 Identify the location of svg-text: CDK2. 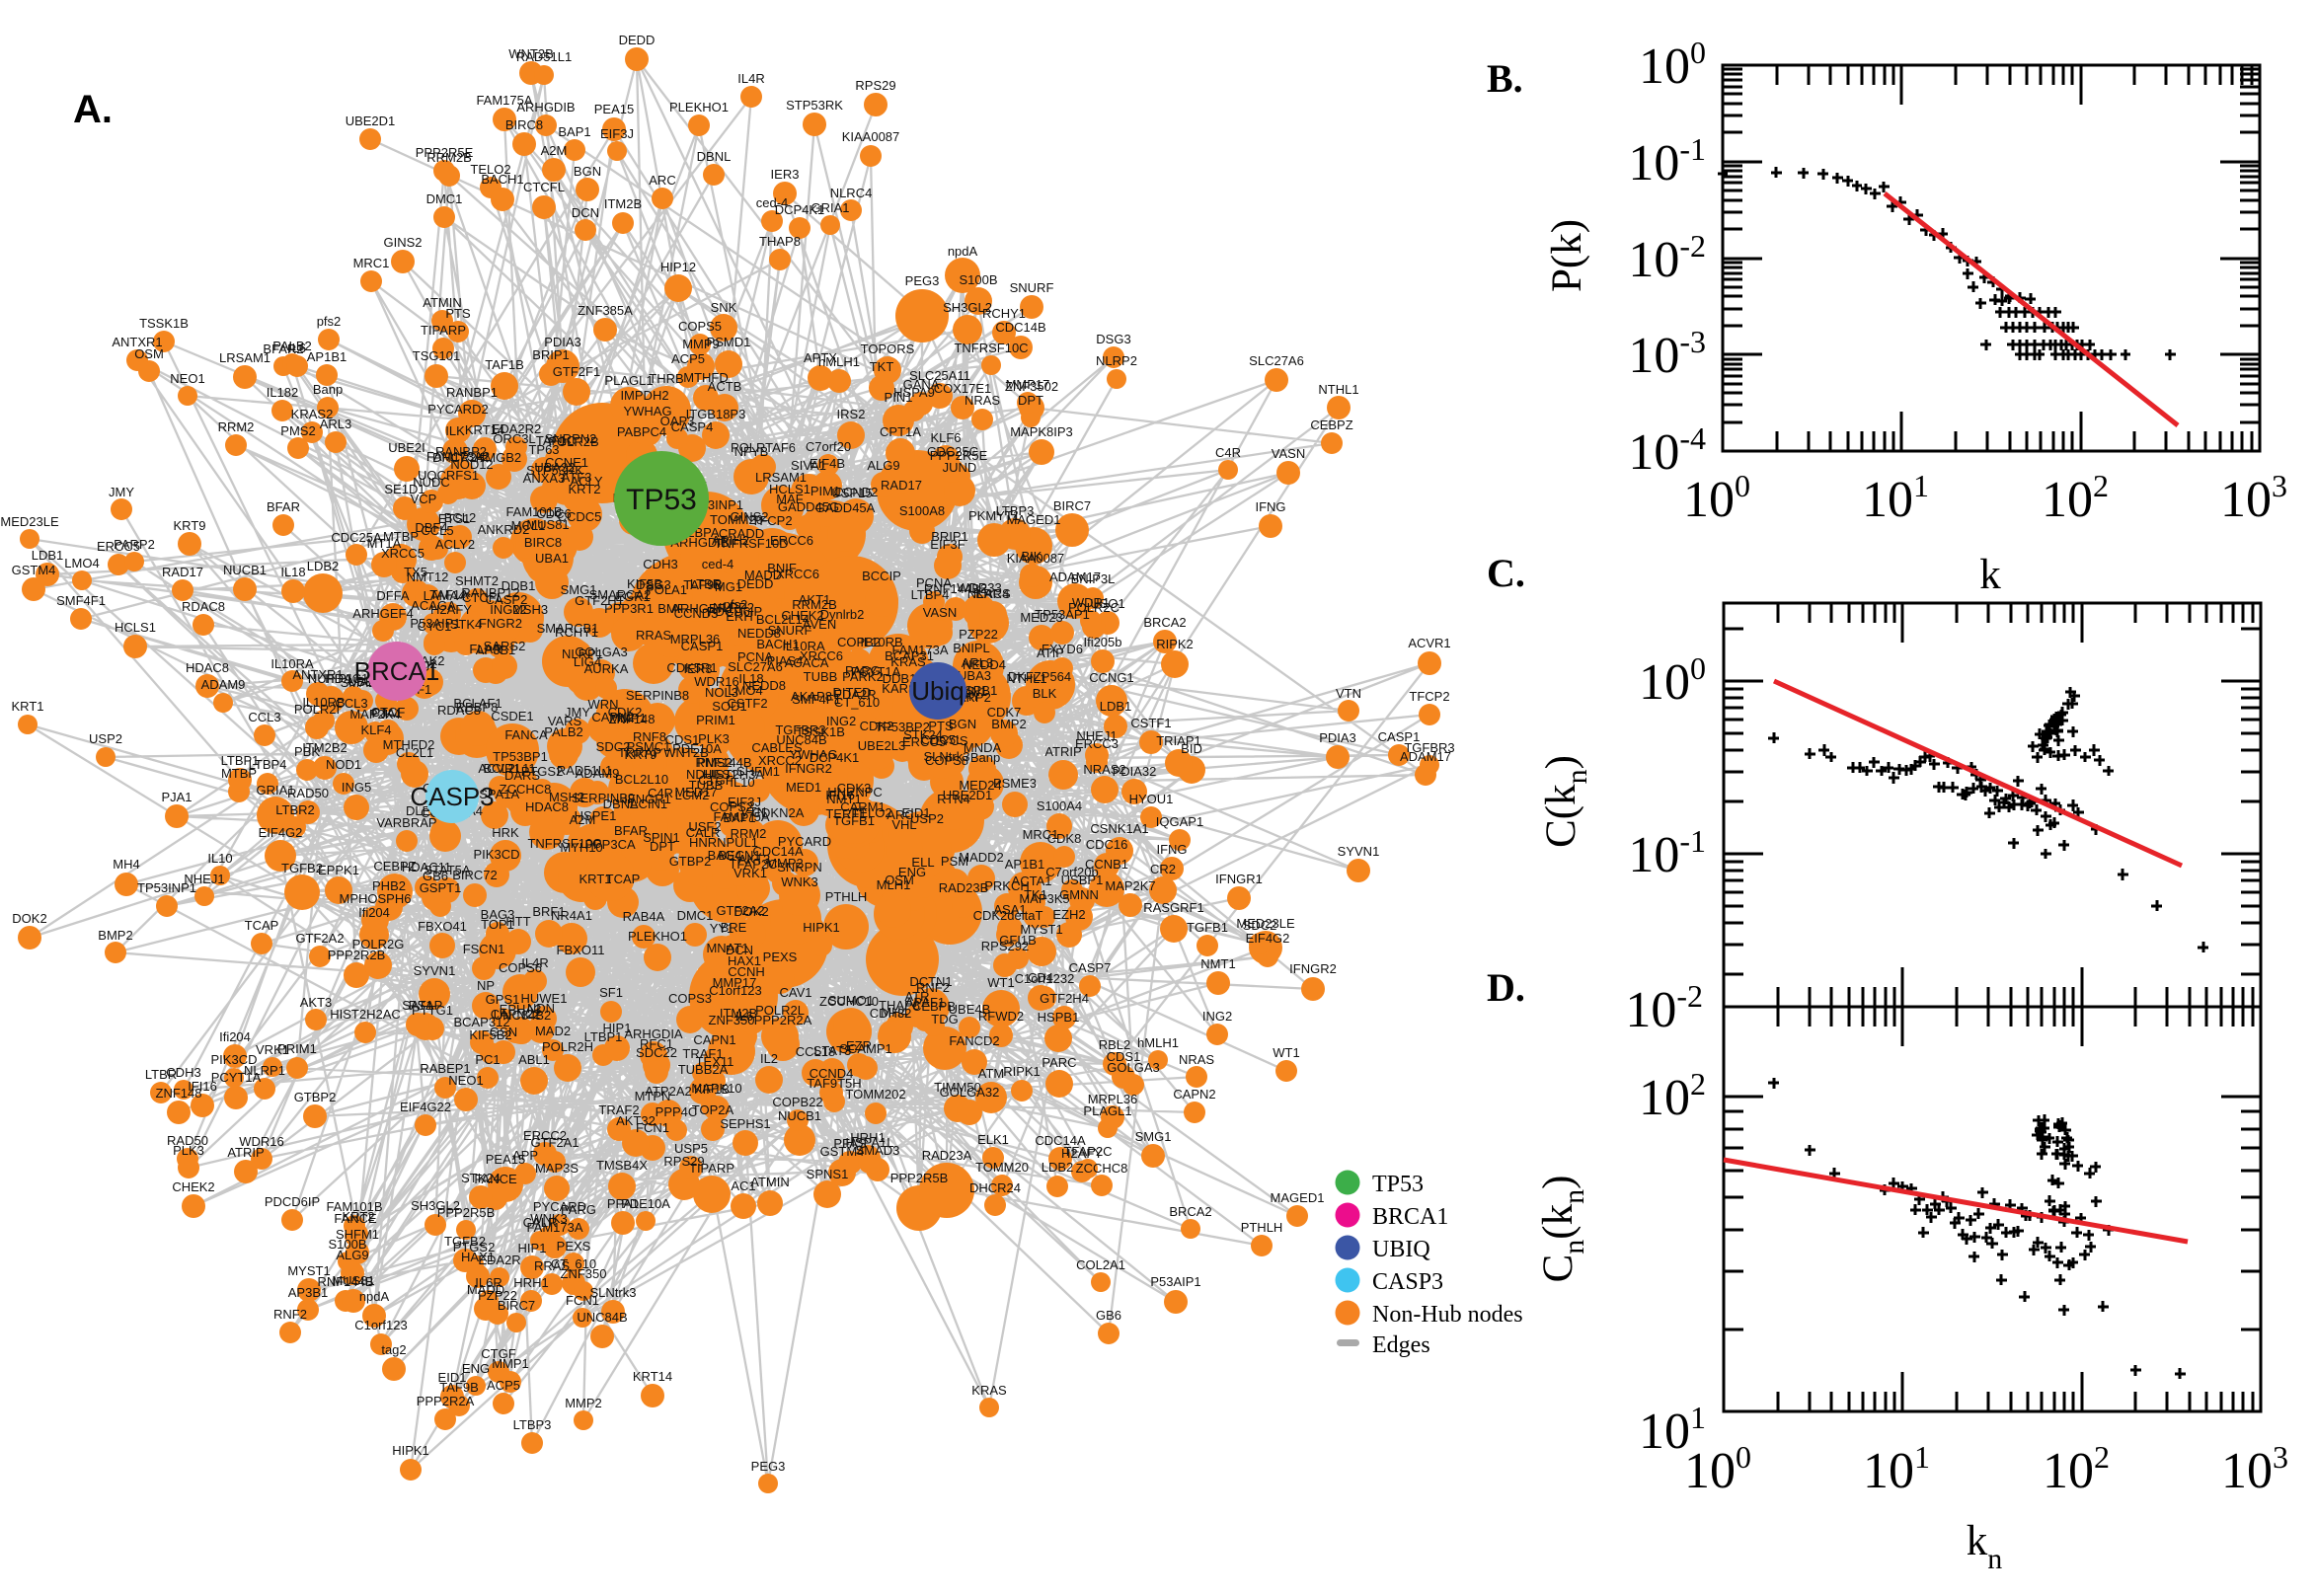
(625, 712).